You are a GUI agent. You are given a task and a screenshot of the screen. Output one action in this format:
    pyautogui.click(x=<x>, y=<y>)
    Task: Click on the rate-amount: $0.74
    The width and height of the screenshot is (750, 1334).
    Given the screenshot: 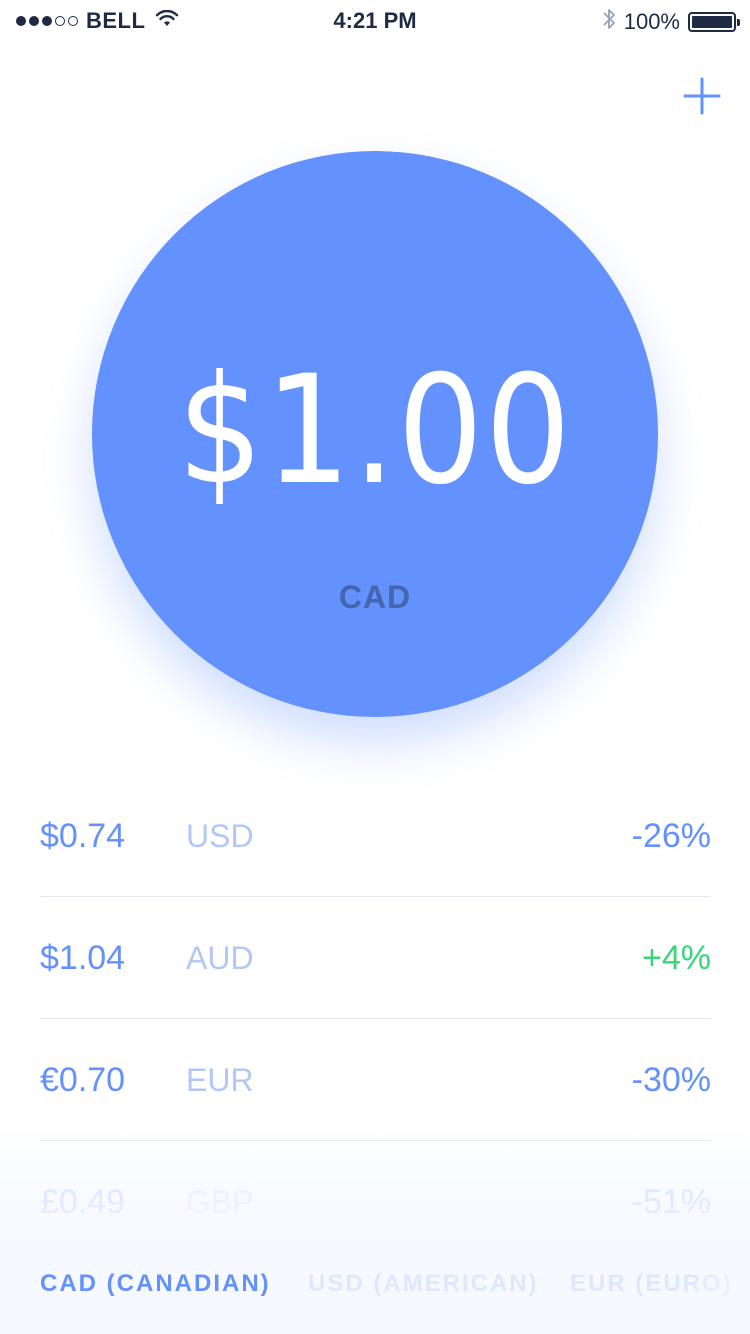 What is the action you would take?
    pyautogui.click(x=83, y=836)
    